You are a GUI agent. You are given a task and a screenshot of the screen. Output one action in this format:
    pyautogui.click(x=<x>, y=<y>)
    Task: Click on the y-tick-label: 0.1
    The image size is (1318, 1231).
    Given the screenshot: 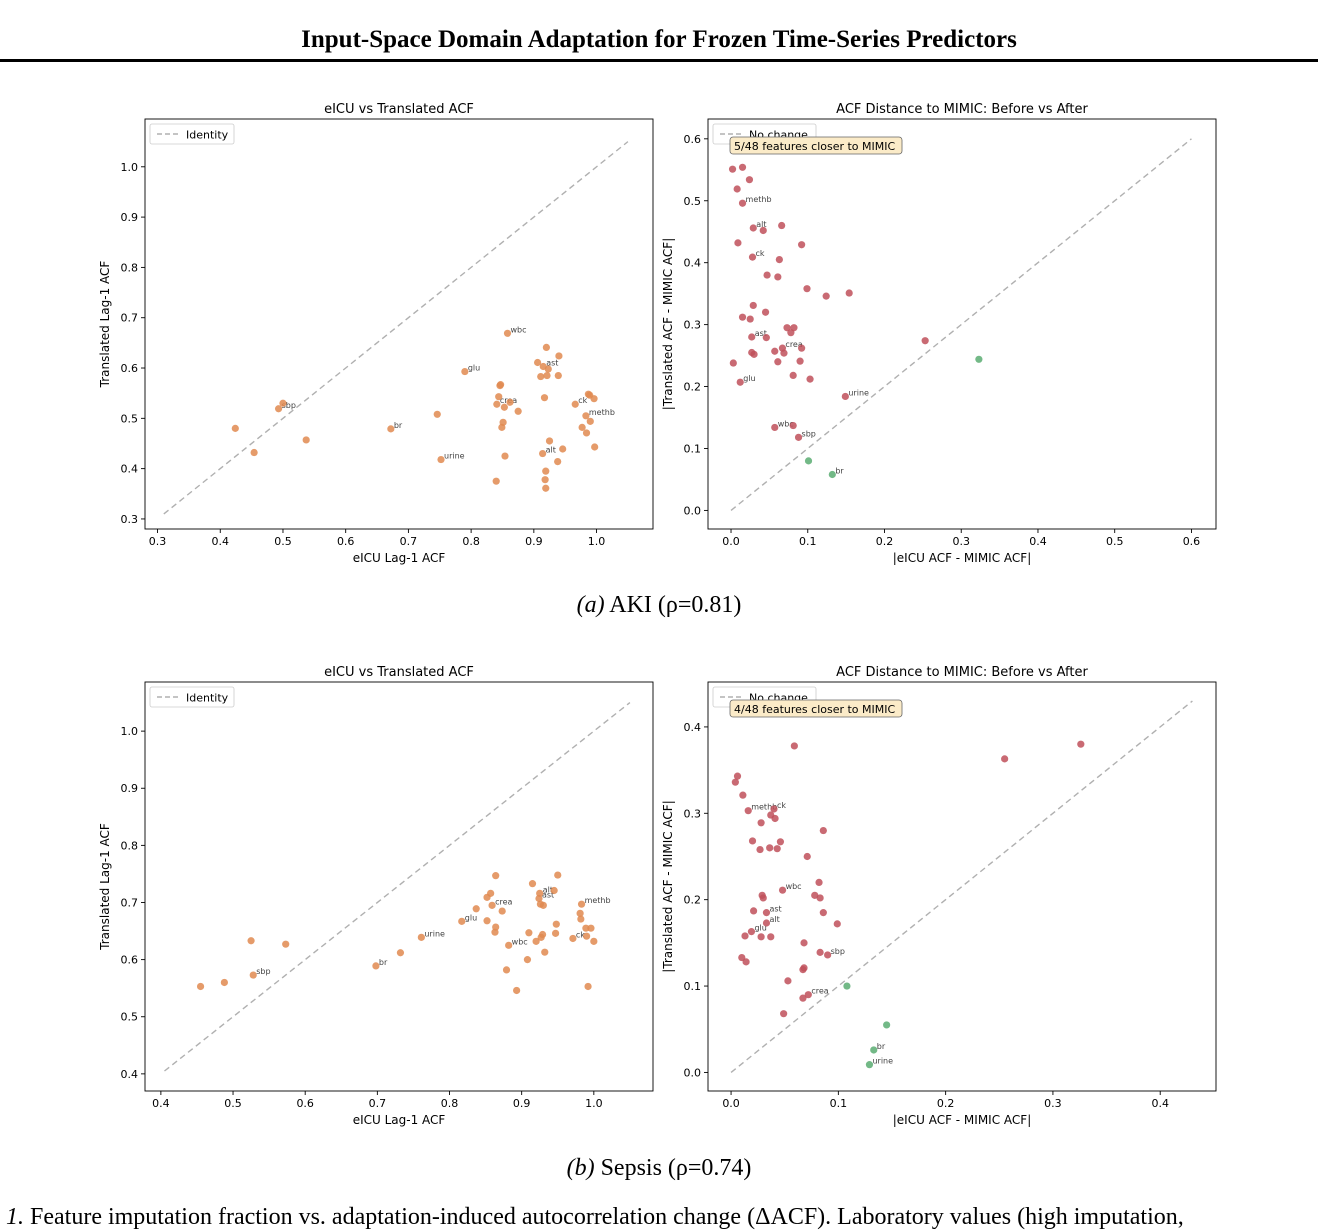 What is the action you would take?
    pyautogui.click(x=693, y=986)
    